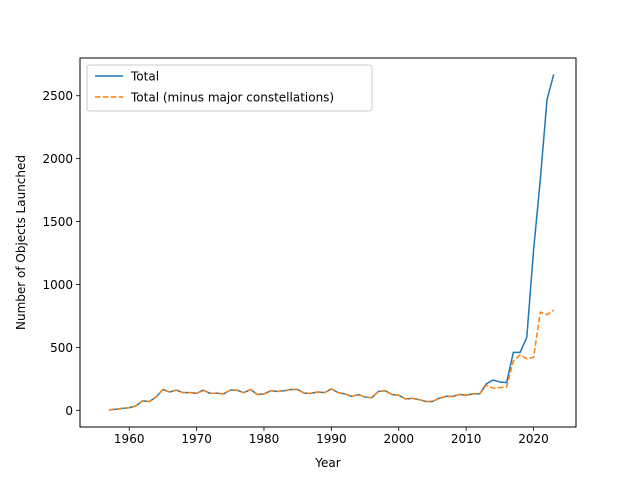 The height and width of the screenshot is (480, 640). What do you see at coordinates (57, 159) in the screenshot?
I see `y-tick-label: 2000` at bounding box center [57, 159].